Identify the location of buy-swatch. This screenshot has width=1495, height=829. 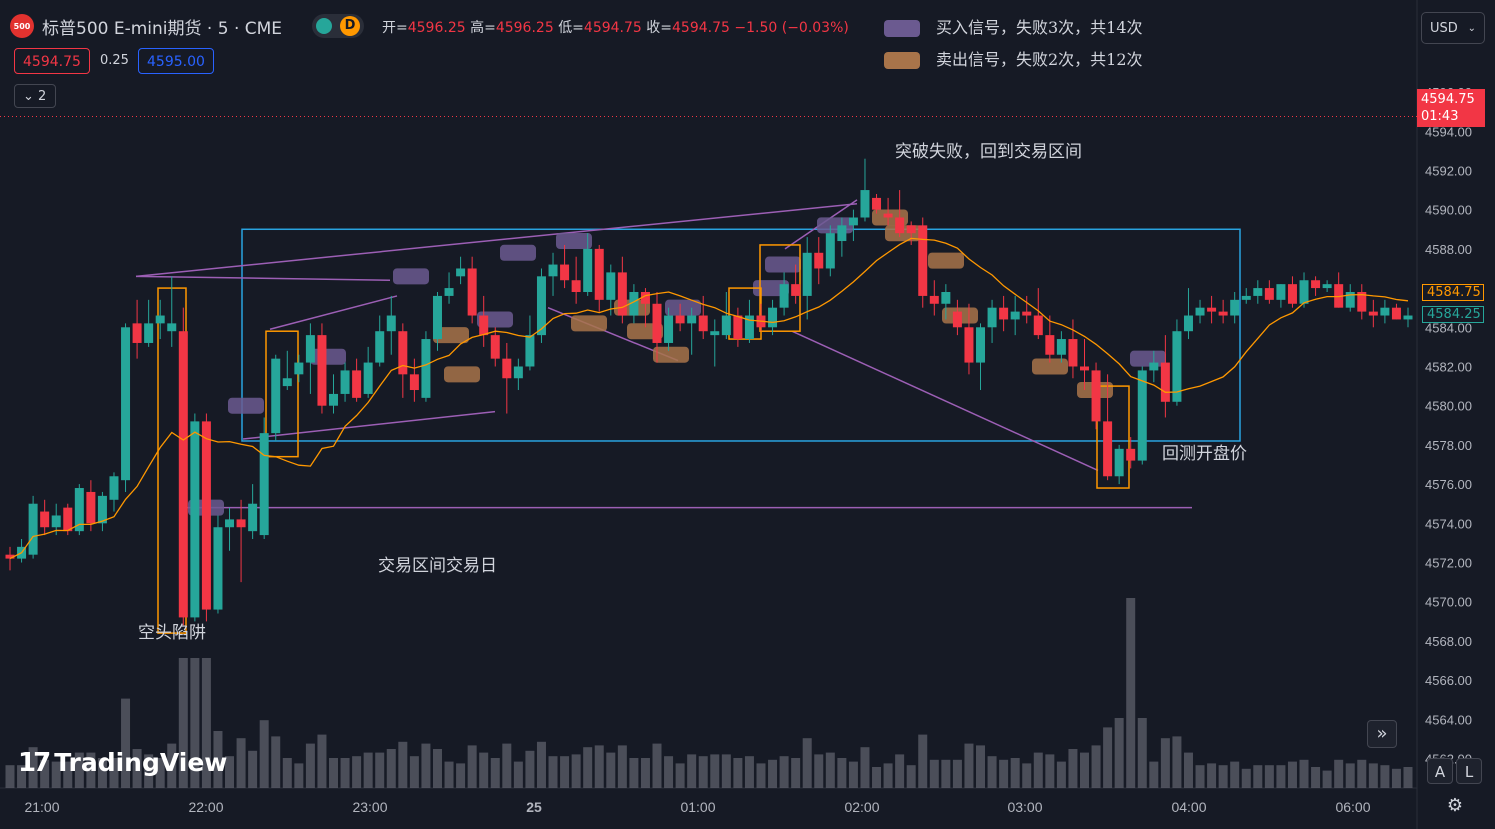
(902, 28).